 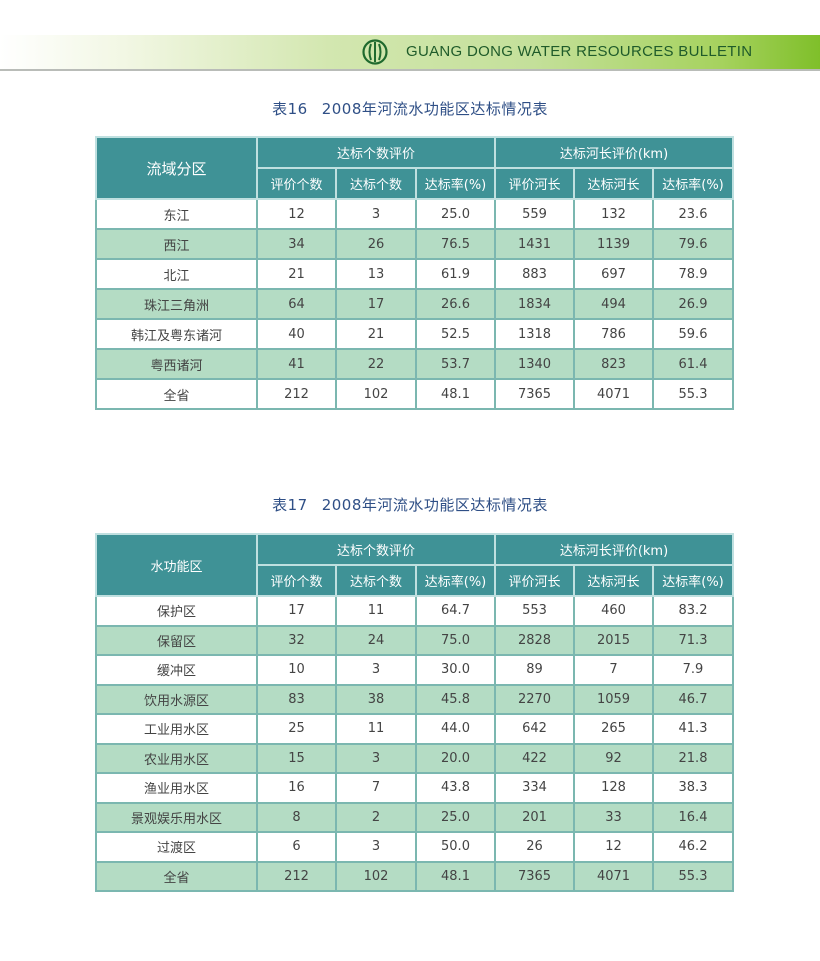 What do you see at coordinates (176, 244) in the screenshot?
I see `row-label-cell: 西江` at bounding box center [176, 244].